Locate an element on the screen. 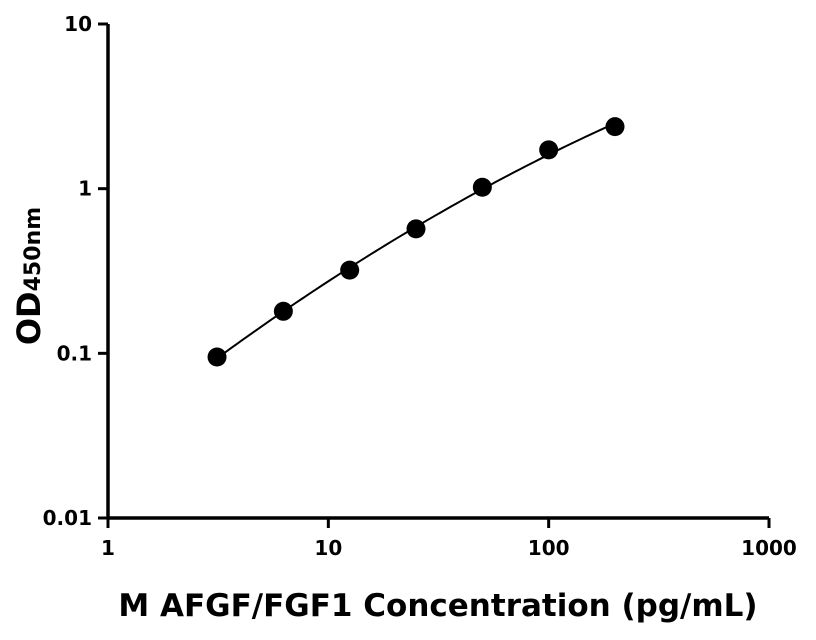 This screenshot has height=640, width=816. y-tick-label: 0.1 is located at coordinates (74, 353).